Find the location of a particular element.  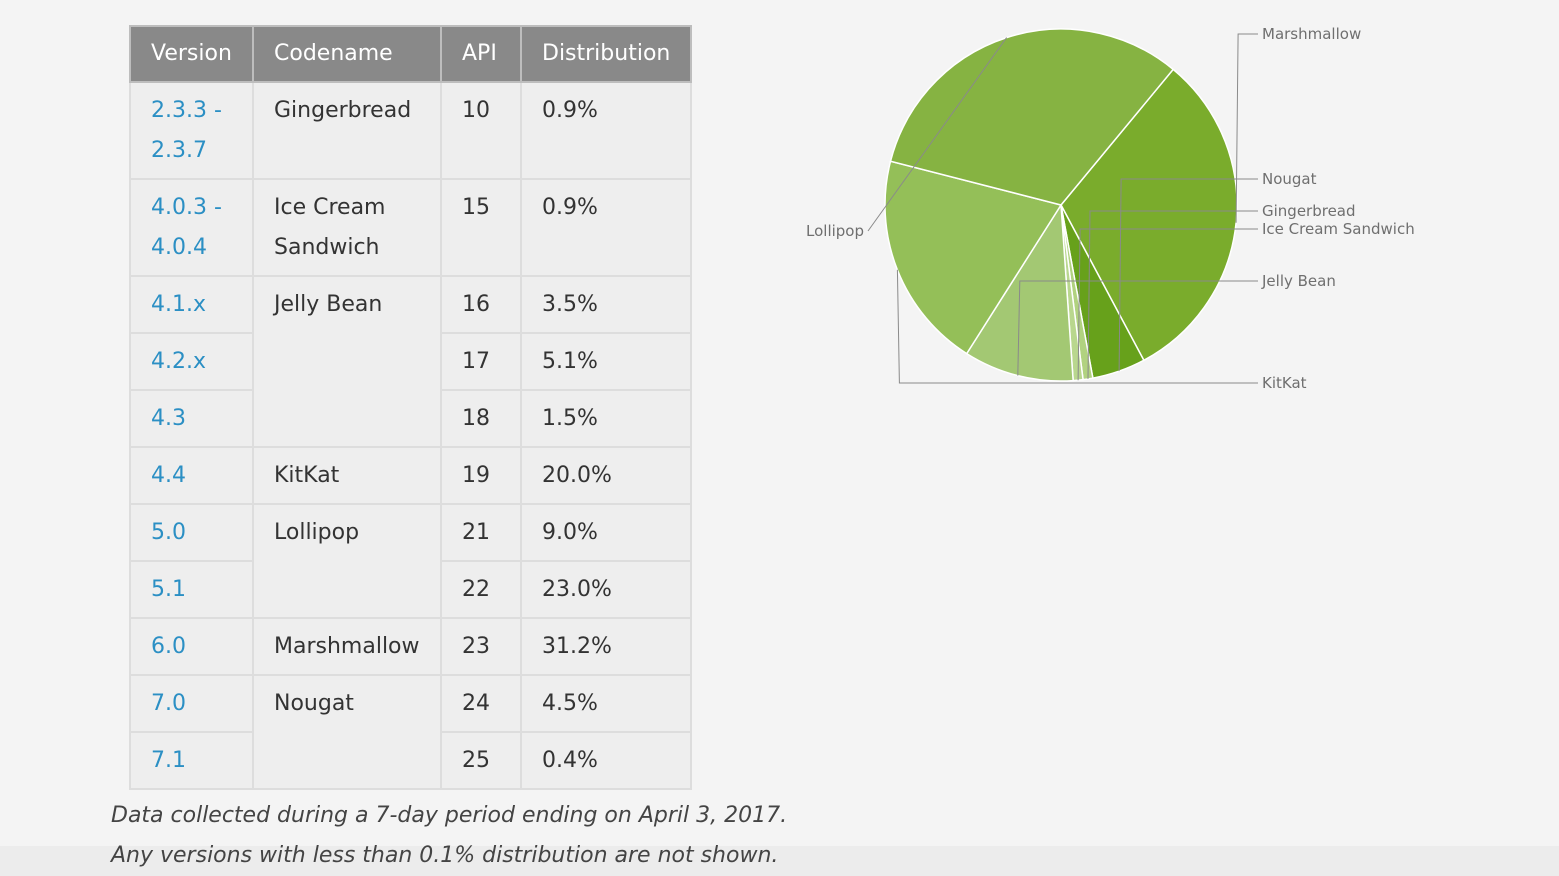

codename-text: Lollipop is located at coordinates (317, 532).